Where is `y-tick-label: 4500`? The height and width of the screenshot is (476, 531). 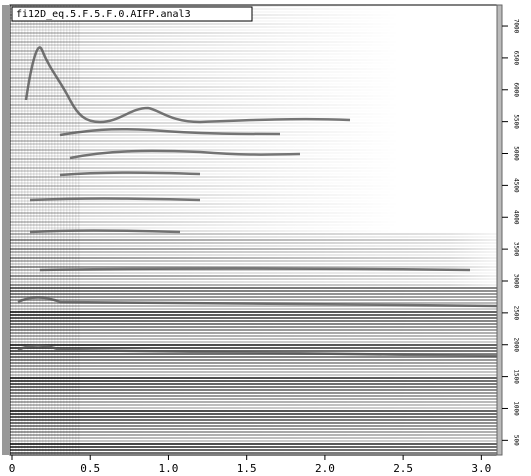
y-tick-label: 4500 is located at coordinates (516, 185).